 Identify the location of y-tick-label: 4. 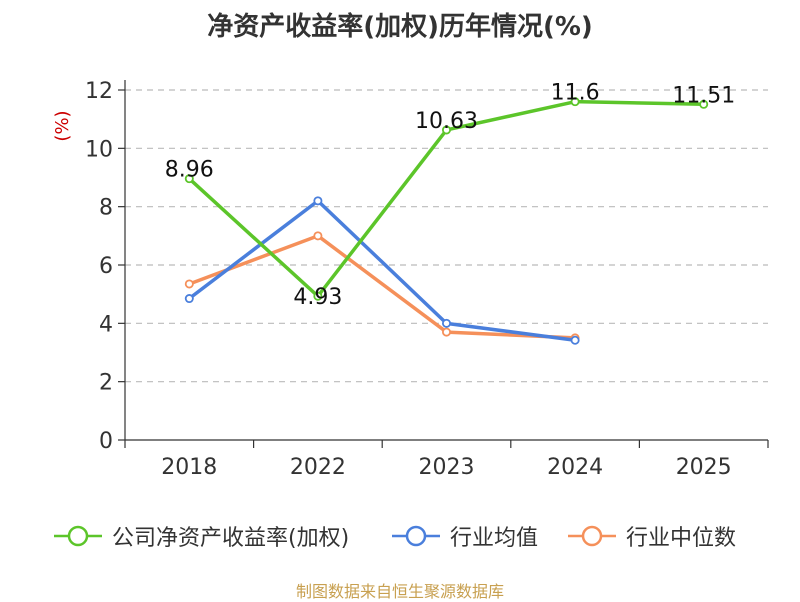
(106, 324).